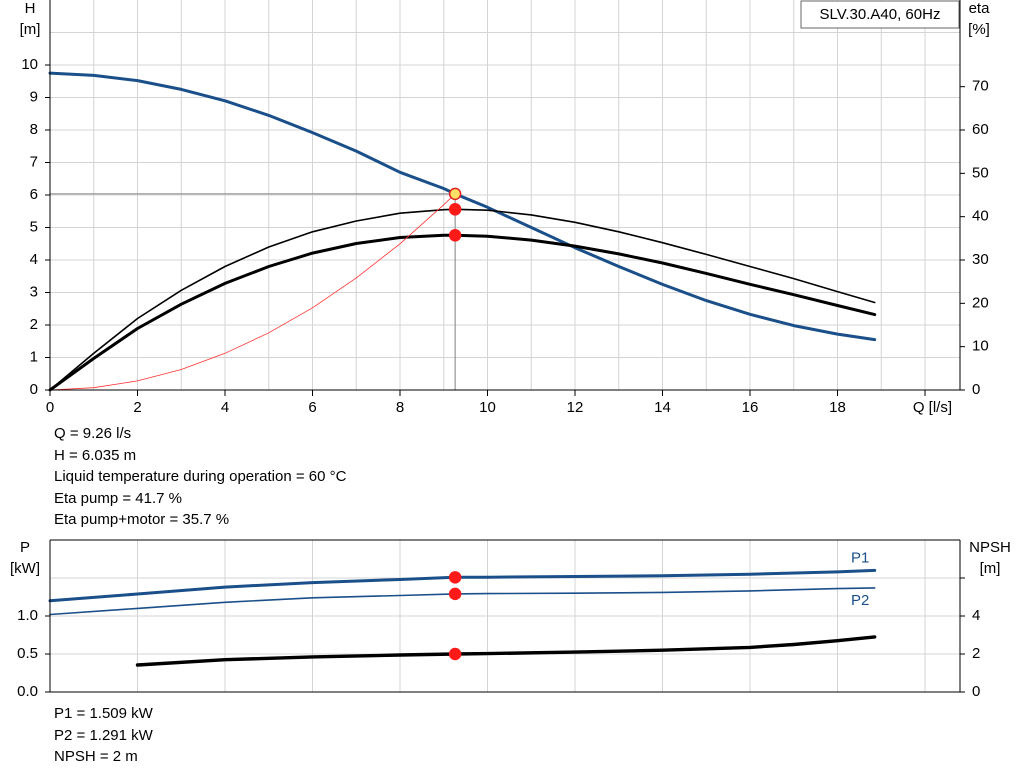 The image size is (1024, 781). Describe the element at coordinates (980, 129) in the screenshot. I see `y2-tick-label: 60` at that location.